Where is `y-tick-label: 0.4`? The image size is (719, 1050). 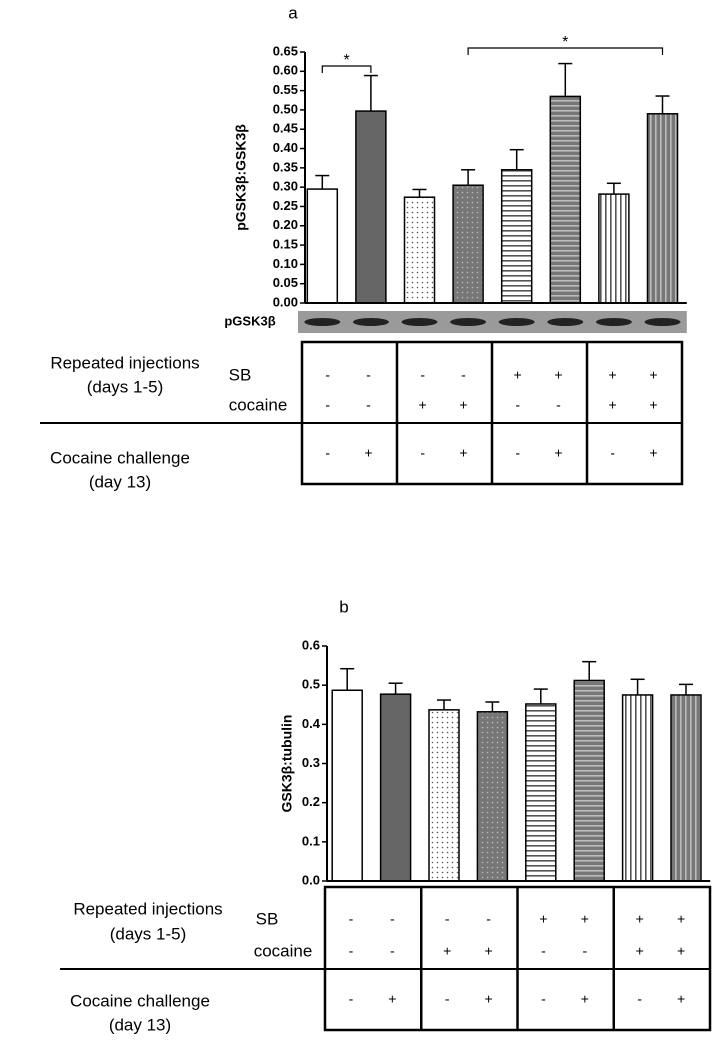 y-tick-label: 0.4 is located at coordinates (311, 723).